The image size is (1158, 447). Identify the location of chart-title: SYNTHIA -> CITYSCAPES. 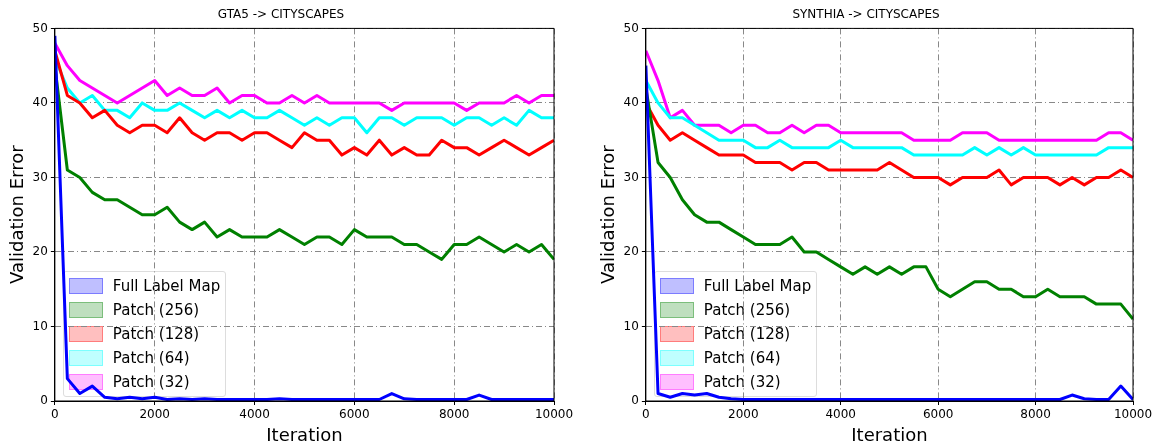
(866, 14).